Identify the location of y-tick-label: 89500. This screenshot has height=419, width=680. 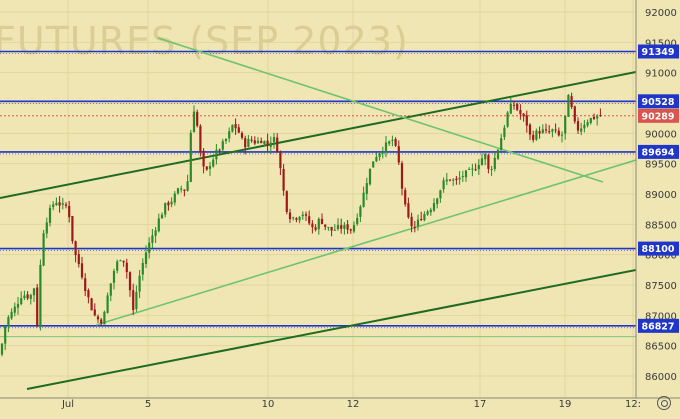
(661, 165).